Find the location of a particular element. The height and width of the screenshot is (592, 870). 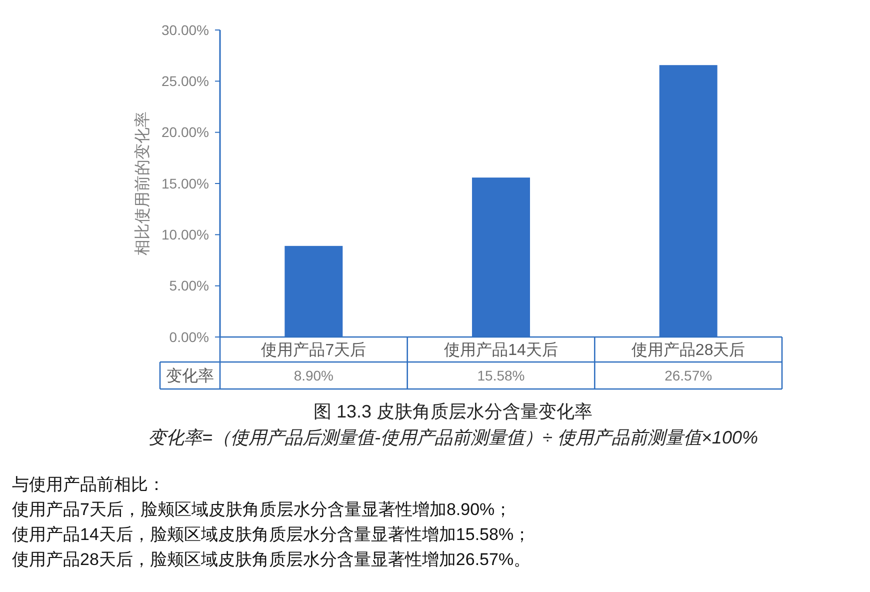

text: 变化率 is located at coordinates (190, 376).